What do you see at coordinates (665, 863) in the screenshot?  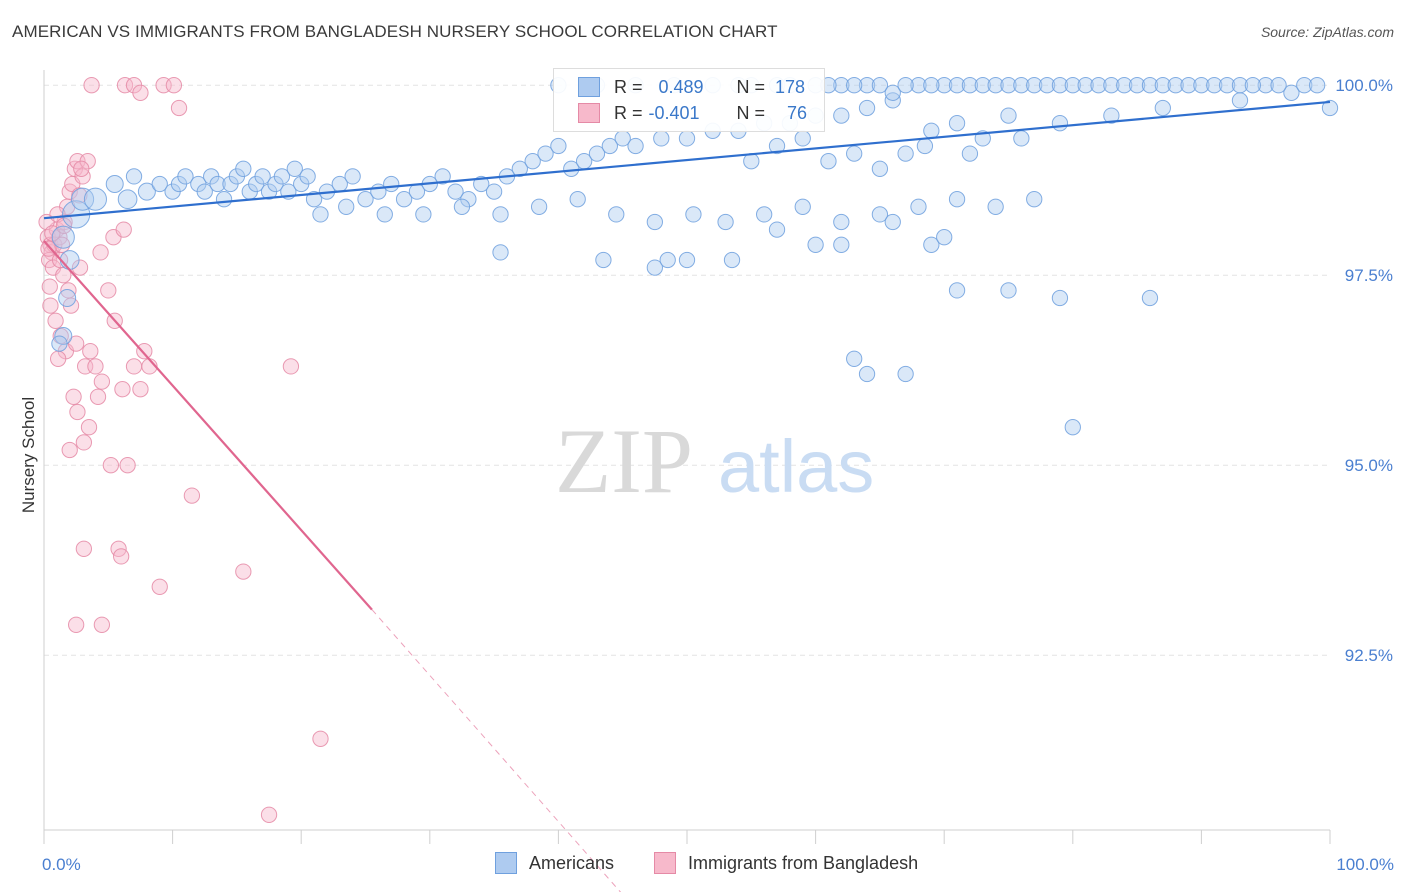 I see `bangladesh-legend-swatch` at bounding box center [665, 863].